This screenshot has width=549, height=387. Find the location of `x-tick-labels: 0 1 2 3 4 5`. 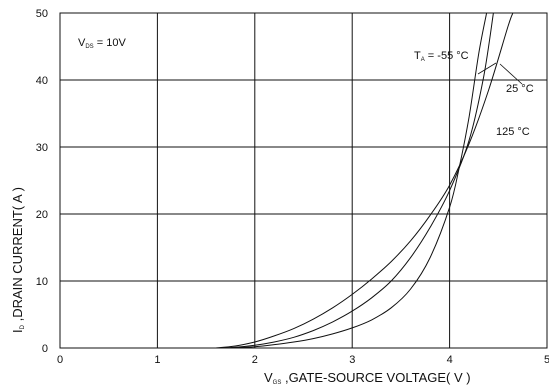

x-tick-labels: 0 1 2 3 4 5 is located at coordinates (303, 360).